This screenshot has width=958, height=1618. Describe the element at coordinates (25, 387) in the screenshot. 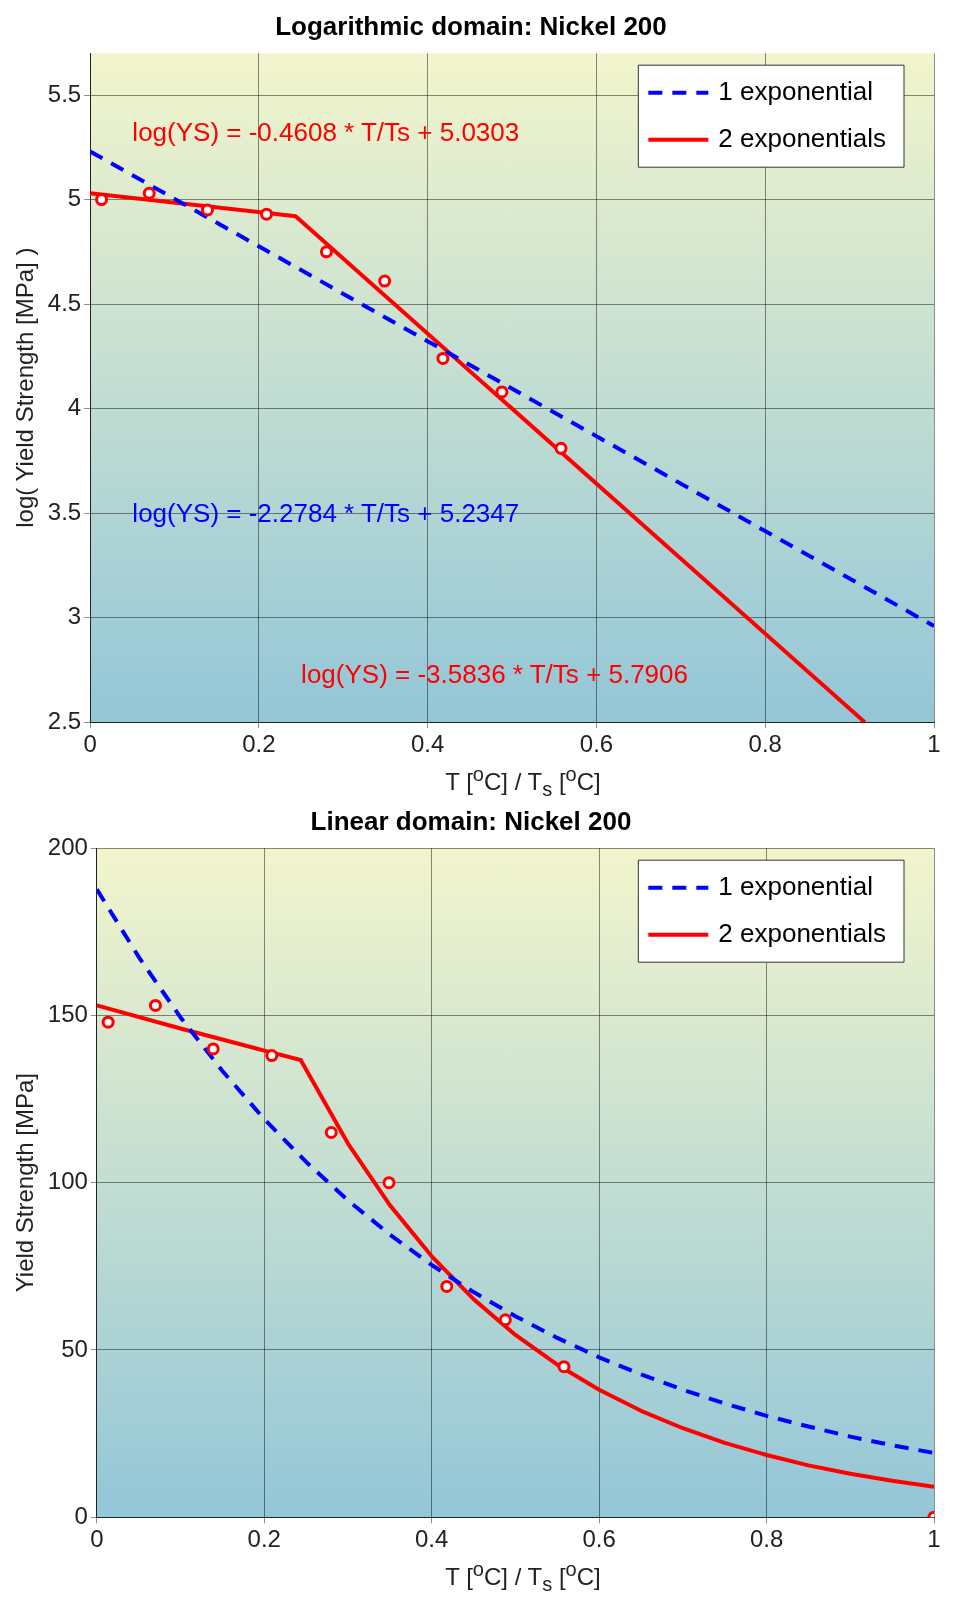

I see `y-axis-title: log( Yield Strength [MPa] )` at that location.